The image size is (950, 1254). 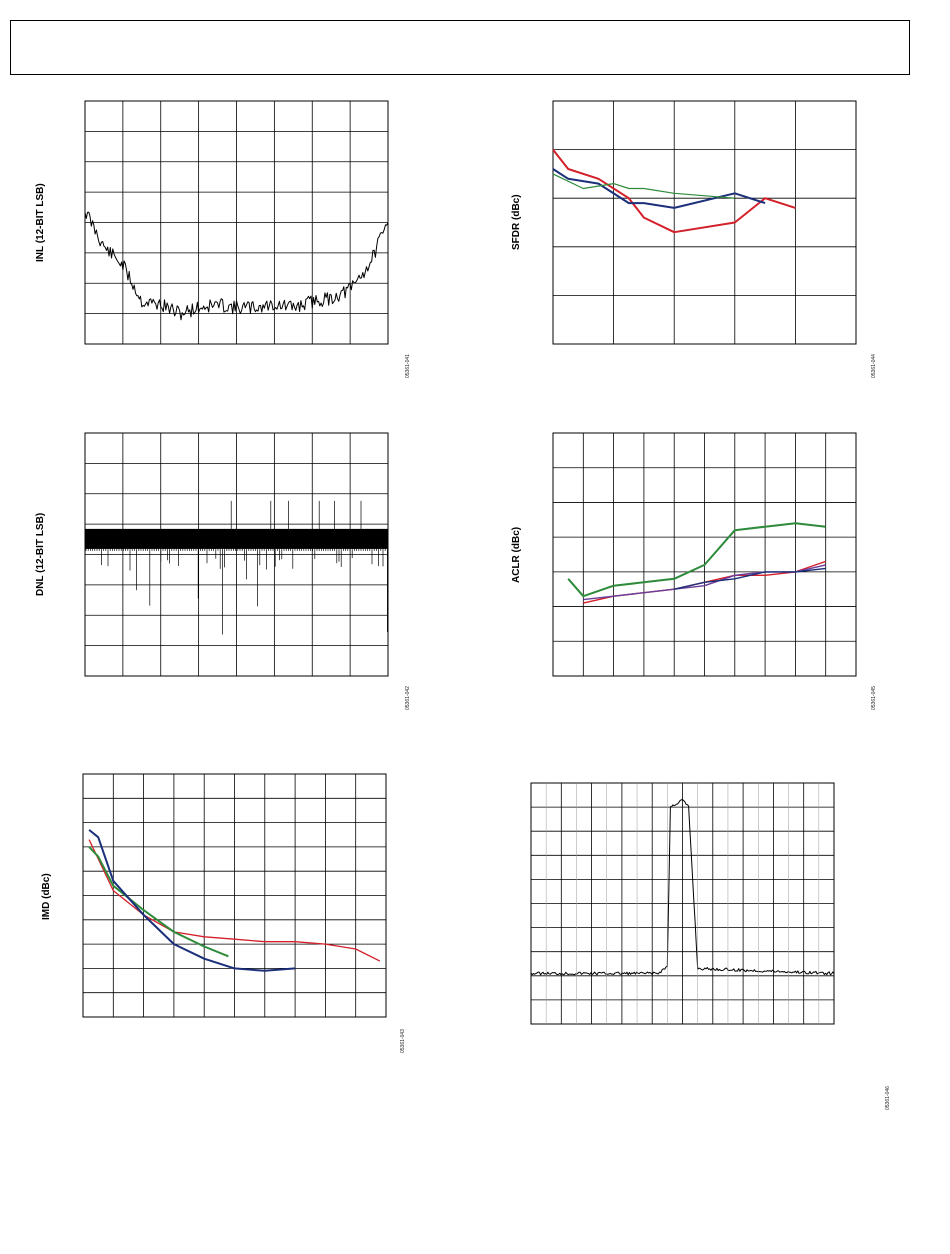 What do you see at coordinates (40, 554) in the screenshot?
I see `dnl-ylabel: DNL (12-BIT LSB)` at bounding box center [40, 554].